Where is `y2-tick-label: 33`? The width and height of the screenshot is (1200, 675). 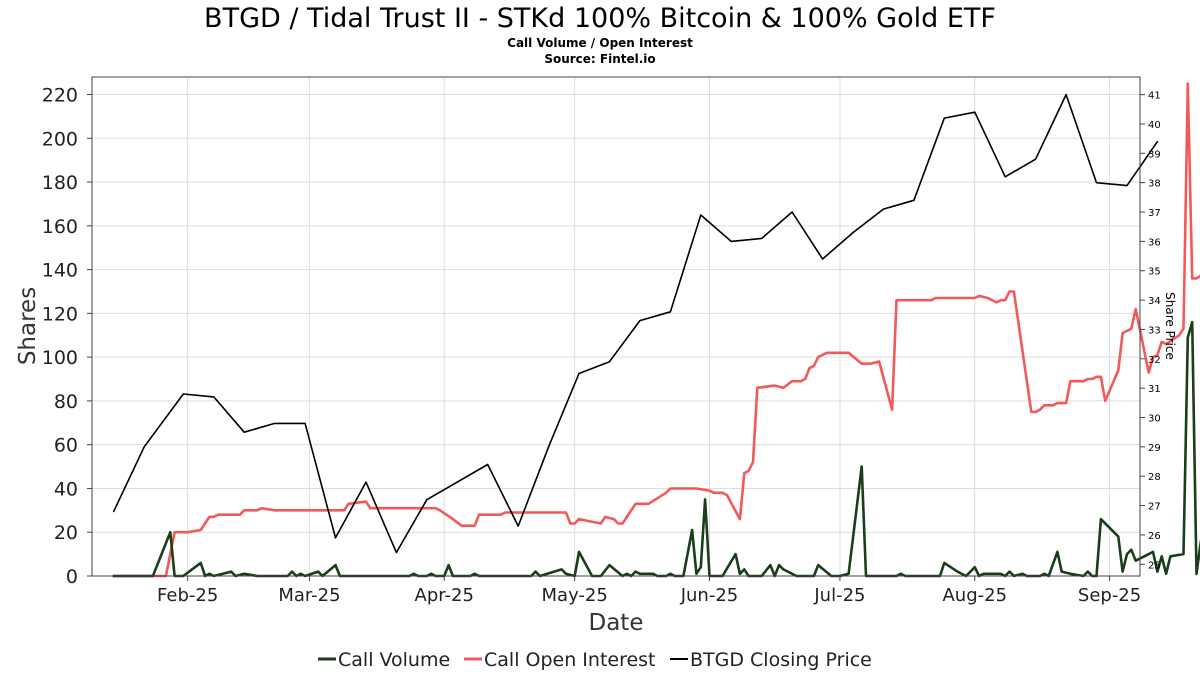 y2-tick-label: 33 is located at coordinates (1154, 330).